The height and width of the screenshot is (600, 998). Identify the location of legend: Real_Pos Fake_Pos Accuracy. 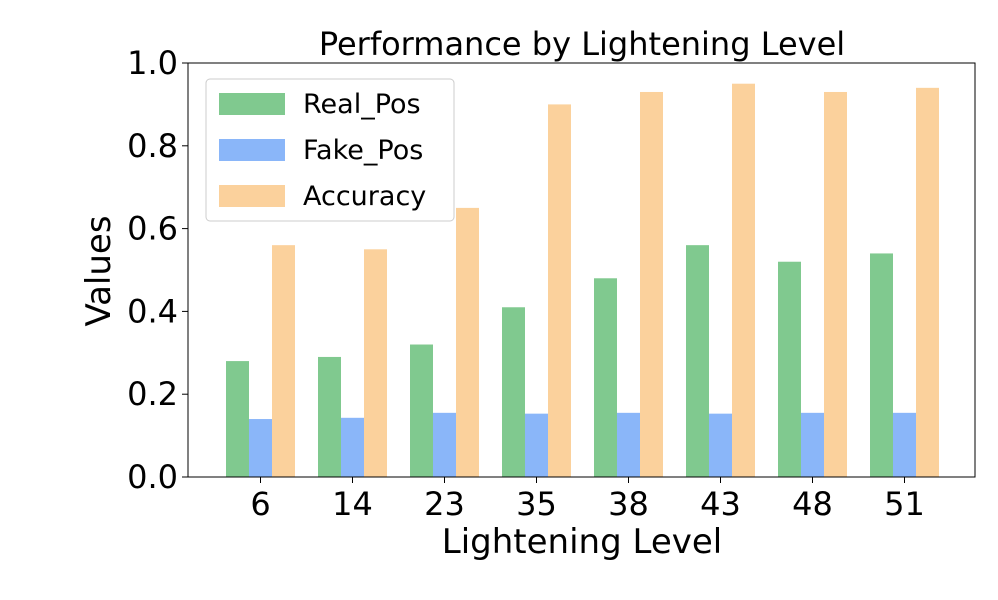
(330, 150).